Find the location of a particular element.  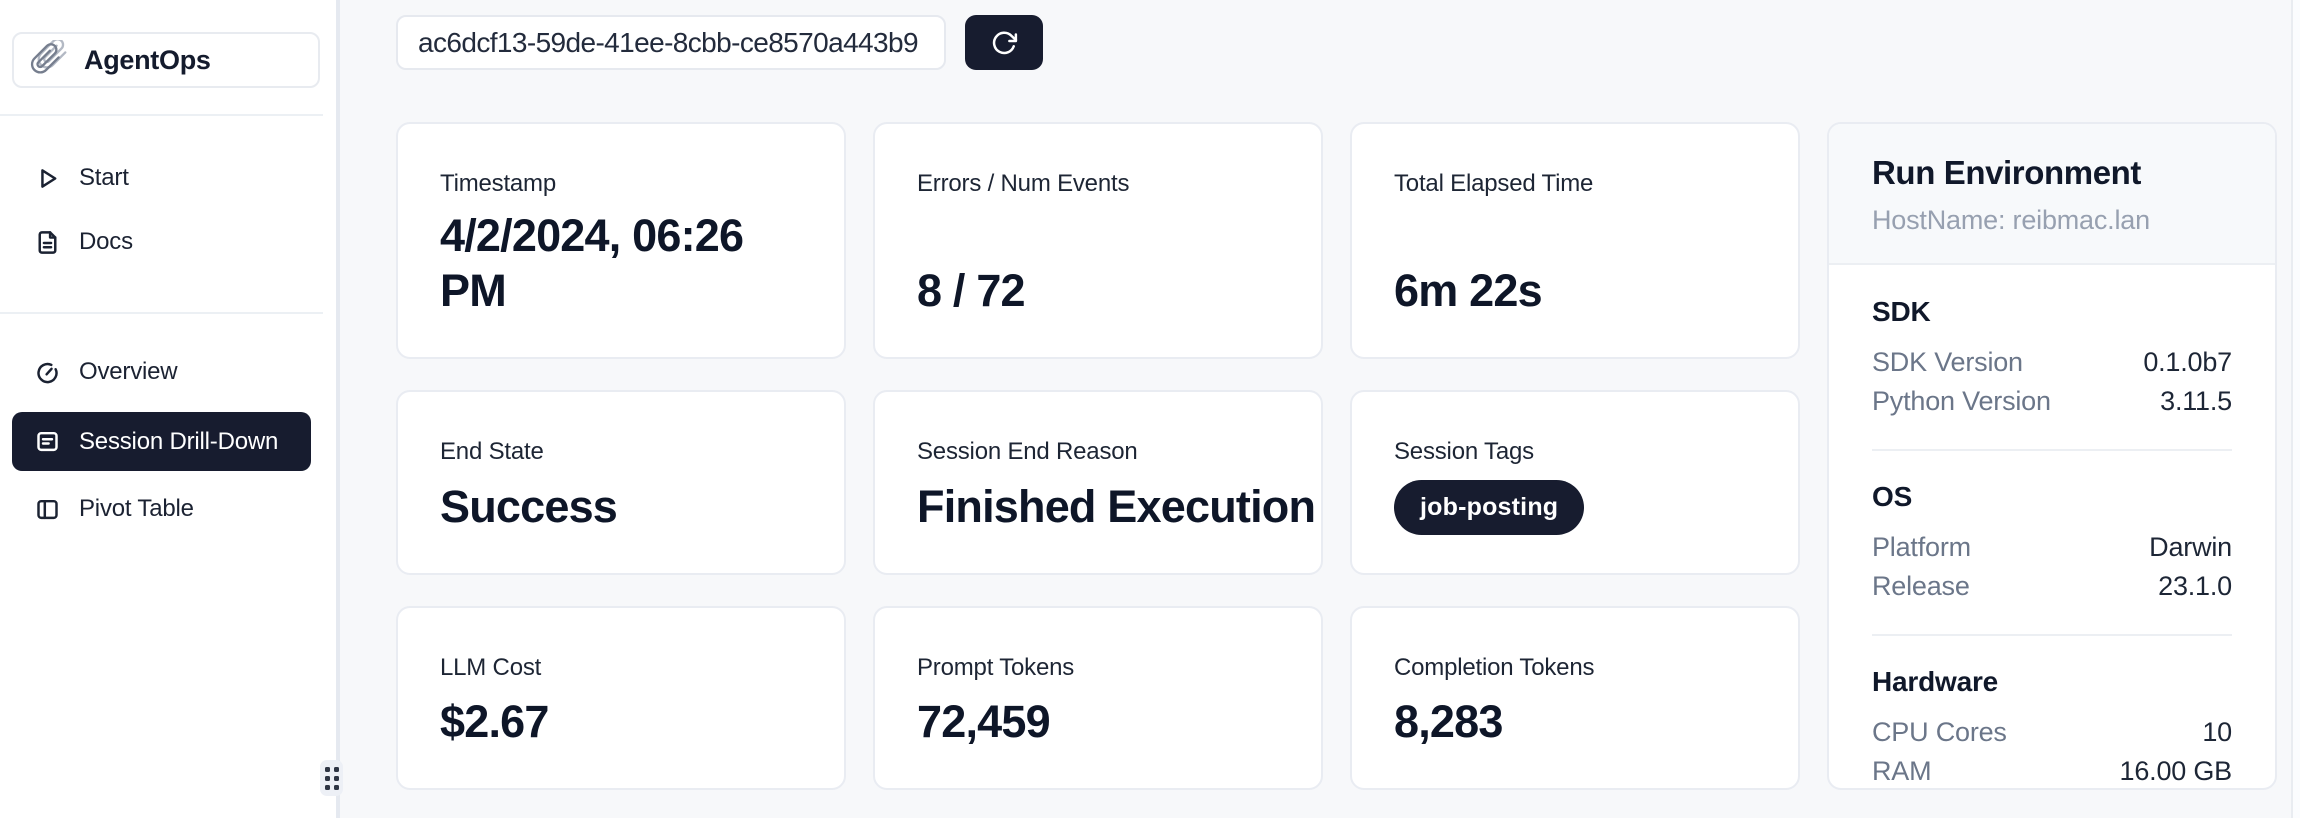

metric-value: 8,283 is located at coordinates (1448, 722).